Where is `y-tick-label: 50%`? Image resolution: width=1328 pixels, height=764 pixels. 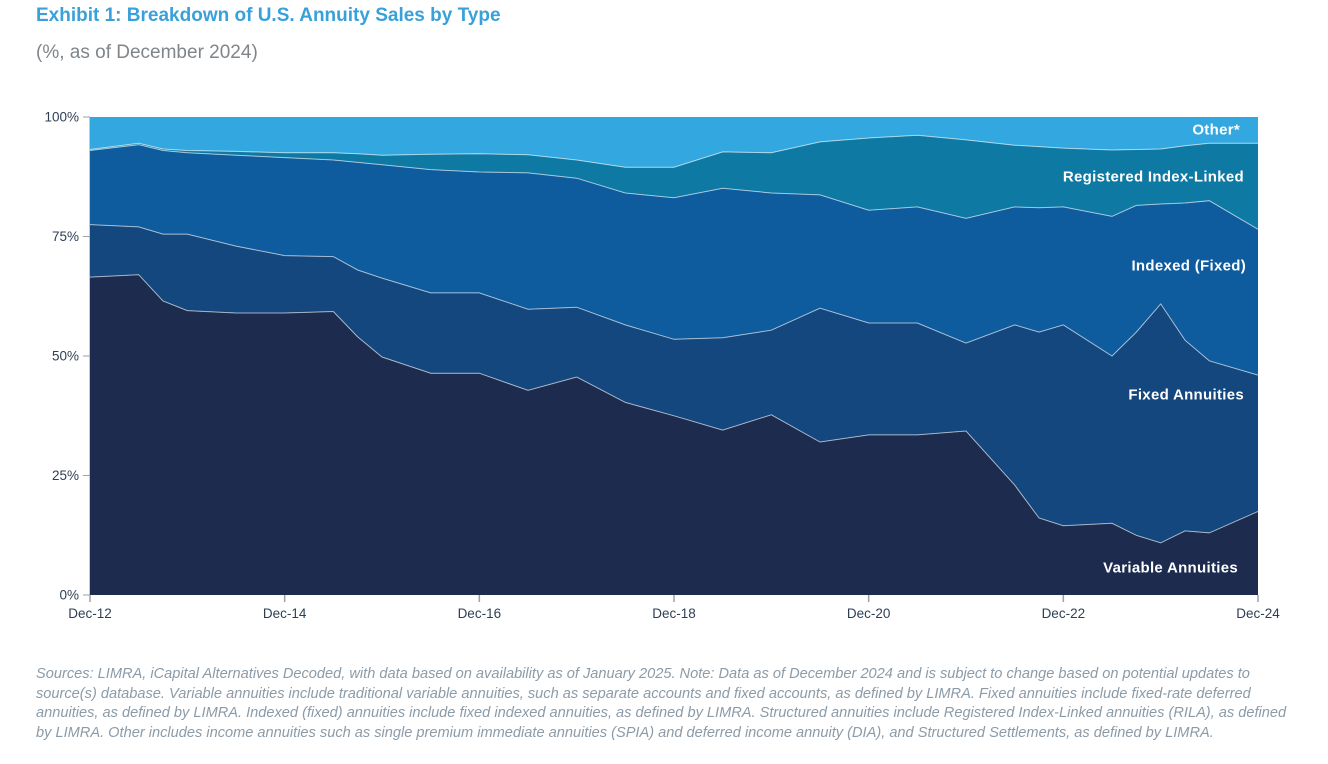 y-tick-label: 50% is located at coordinates (65, 356).